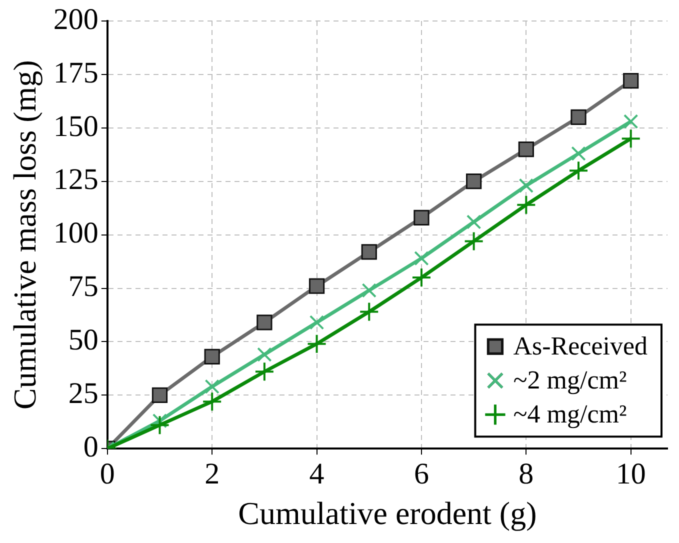 Image resolution: width=679 pixels, height=543 pixels. Describe the element at coordinates (75, 179) in the screenshot. I see `y-tick-label: 125` at that location.